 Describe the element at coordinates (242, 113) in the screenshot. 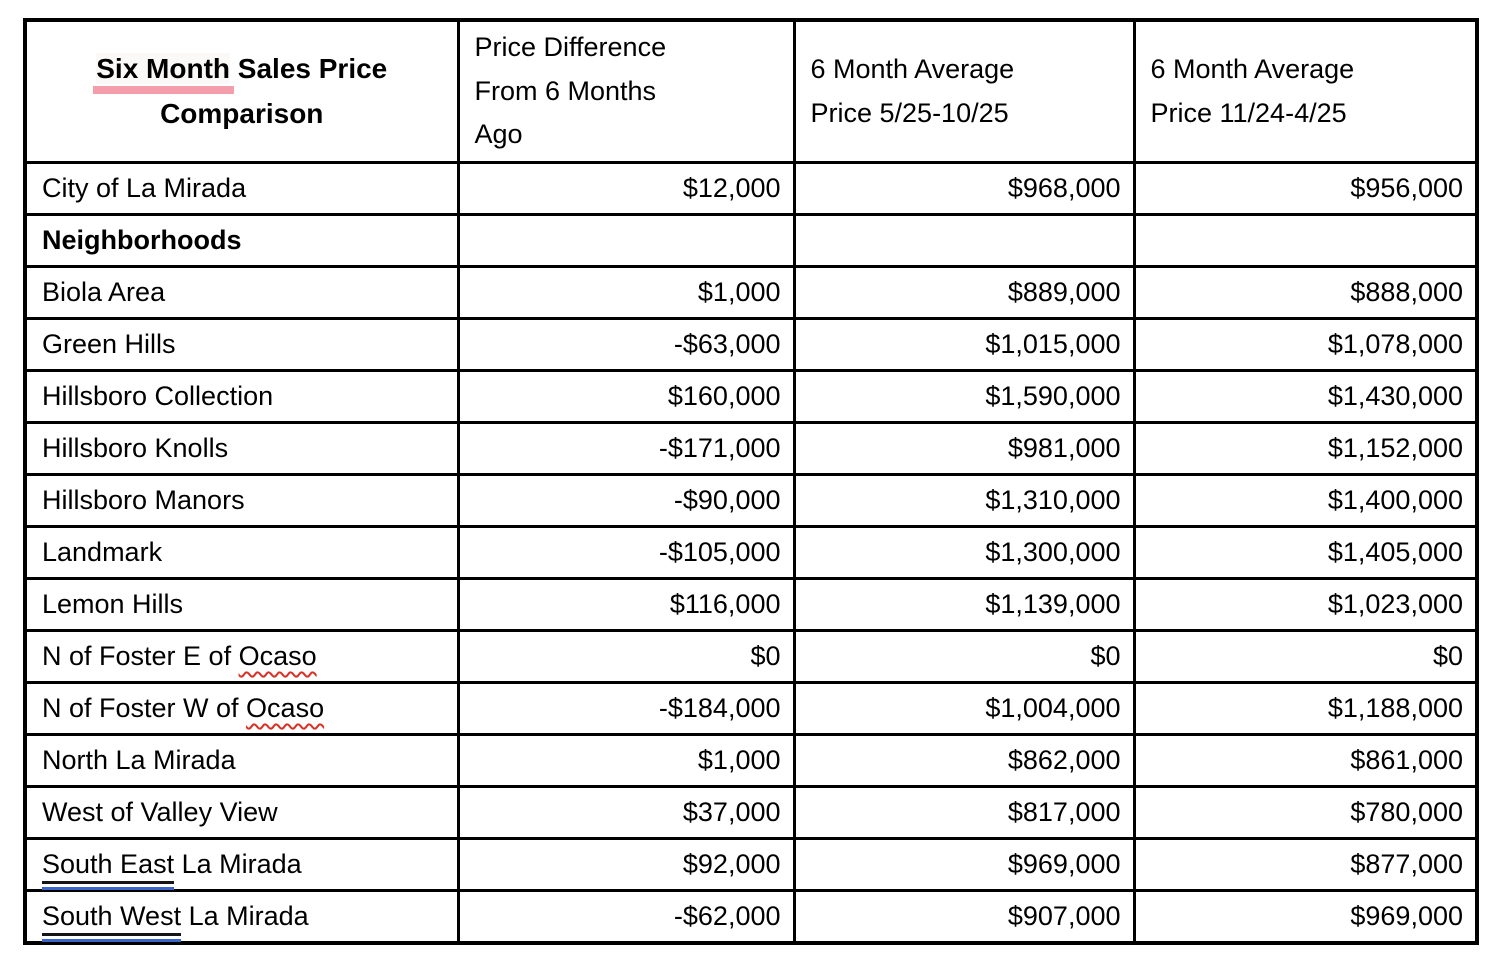

I see `table-title-line2: Comparison` at that location.